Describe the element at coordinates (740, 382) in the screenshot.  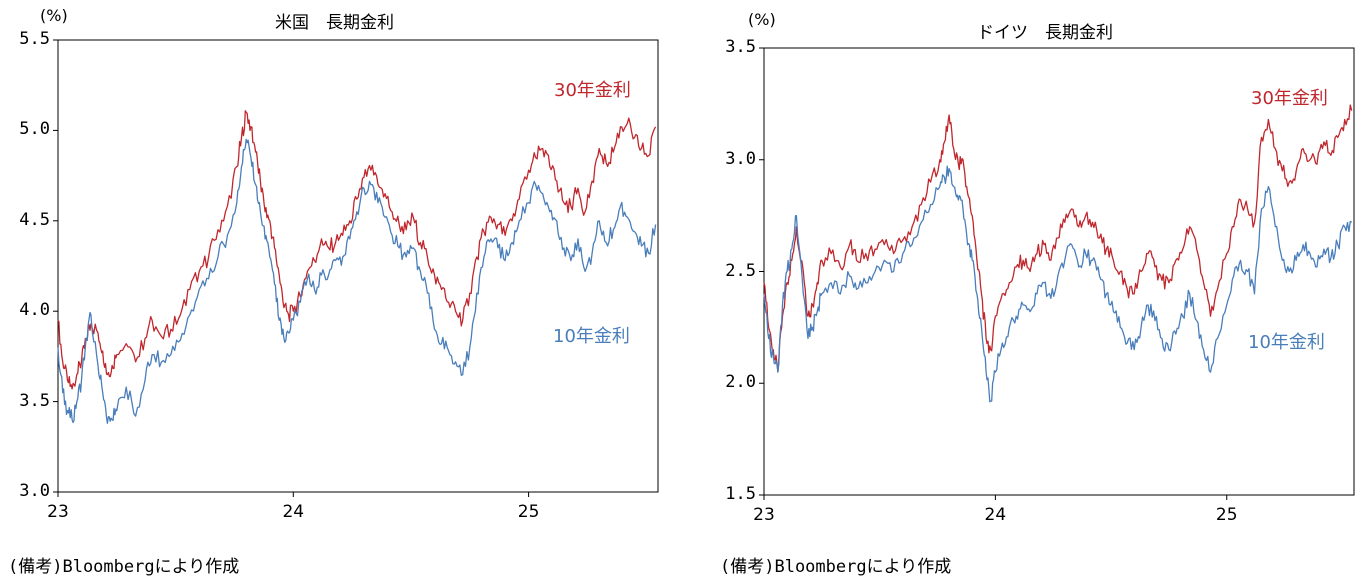
I see `y-tick-label: 2.0` at that location.